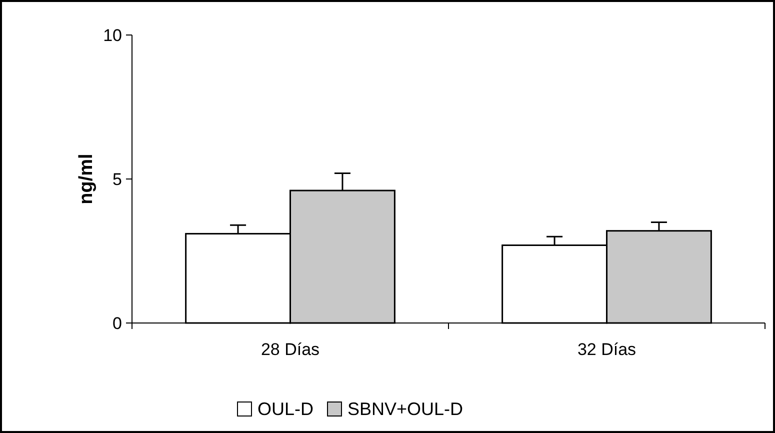 The height and width of the screenshot is (433, 775). I want to click on y-axis-title: ng/ml, so click(86, 179).